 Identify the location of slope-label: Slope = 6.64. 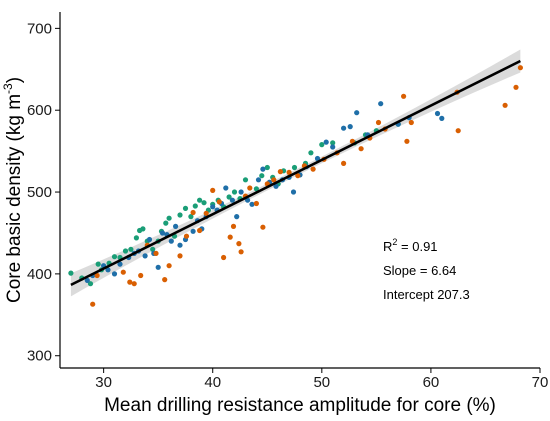
(419, 270).